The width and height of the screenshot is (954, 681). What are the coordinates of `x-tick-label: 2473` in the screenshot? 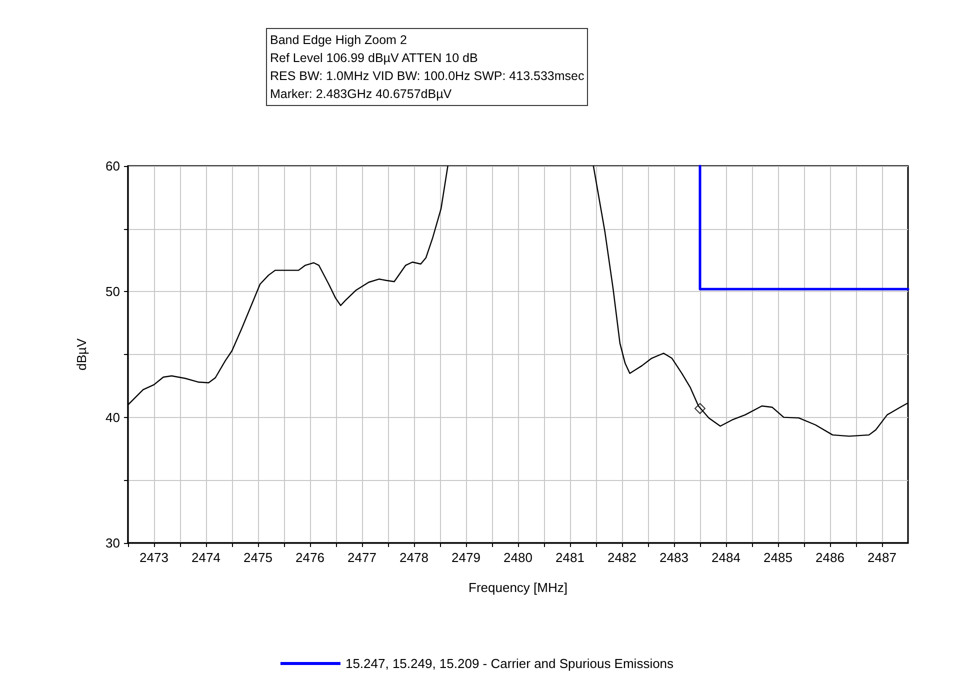 It's located at (154, 557).